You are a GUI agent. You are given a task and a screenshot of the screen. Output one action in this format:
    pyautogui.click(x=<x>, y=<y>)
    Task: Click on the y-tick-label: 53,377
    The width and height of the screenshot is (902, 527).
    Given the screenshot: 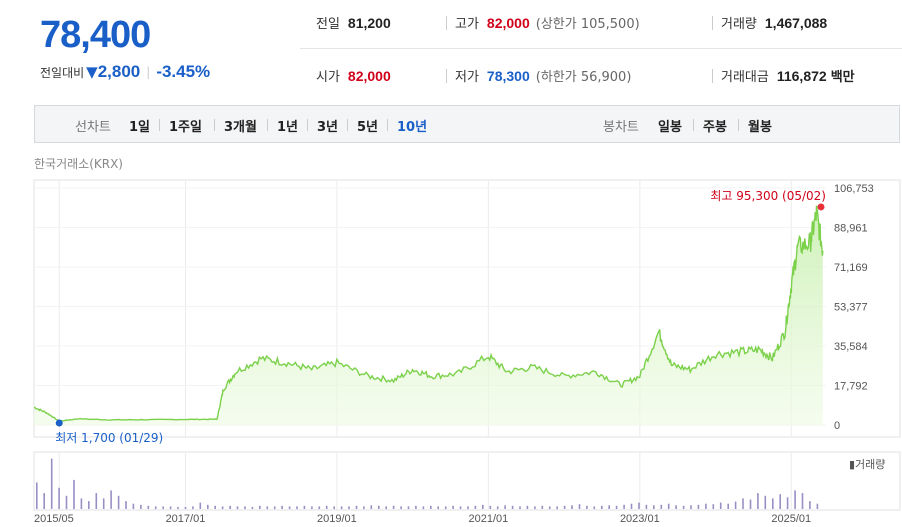 What is the action you would take?
    pyautogui.click(x=851, y=308)
    